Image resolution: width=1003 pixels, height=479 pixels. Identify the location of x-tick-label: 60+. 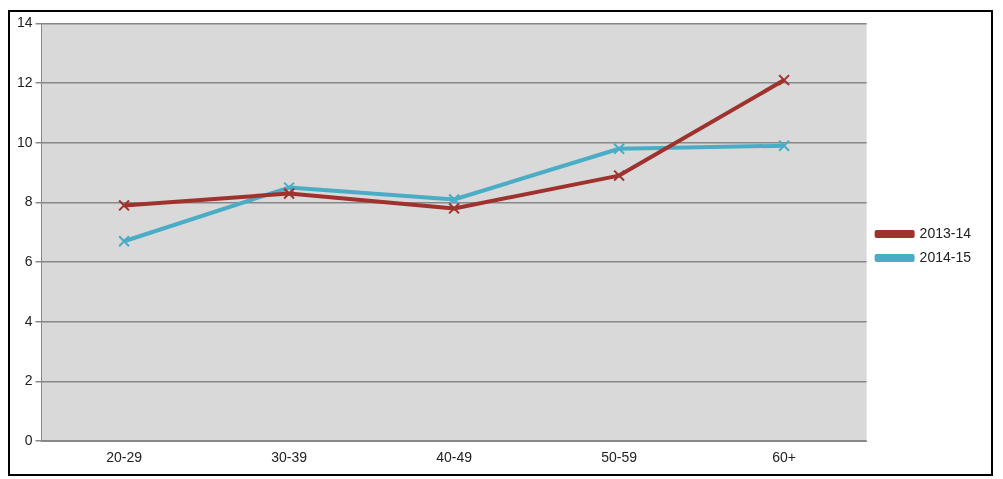
(784, 457).